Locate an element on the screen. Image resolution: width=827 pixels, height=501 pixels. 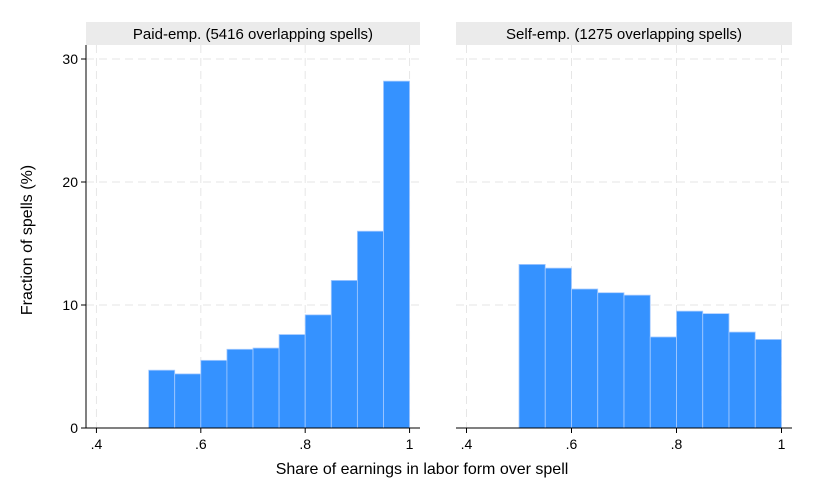
y-tick-label: 10 is located at coordinates (70, 305).